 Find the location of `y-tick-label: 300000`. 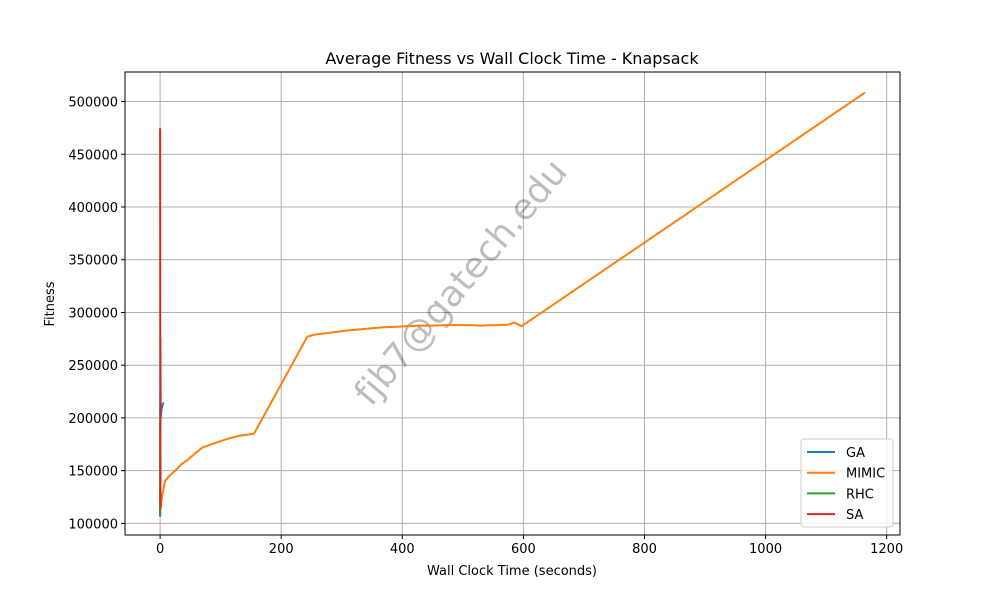

y-tick-label: 300000 is located at coordinates (93, 313).